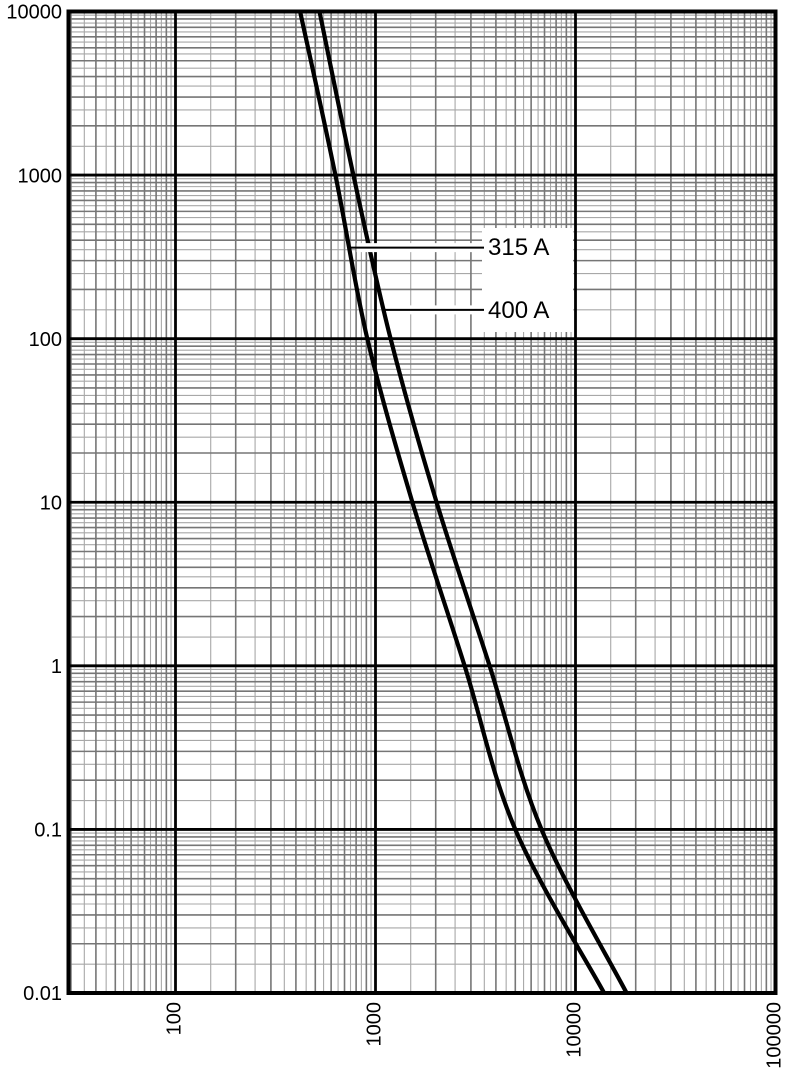  Describe the element at coordinates (40, 176) in the screenshot. I see `y-tick-label-1000: 1000` at that location.